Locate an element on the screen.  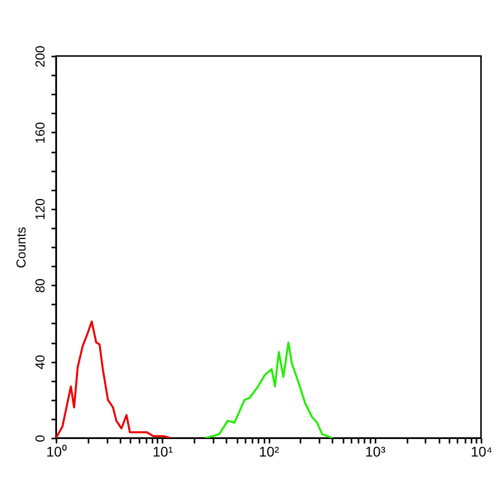
y-tick-label: 160 is located at coordinates (40, 133).